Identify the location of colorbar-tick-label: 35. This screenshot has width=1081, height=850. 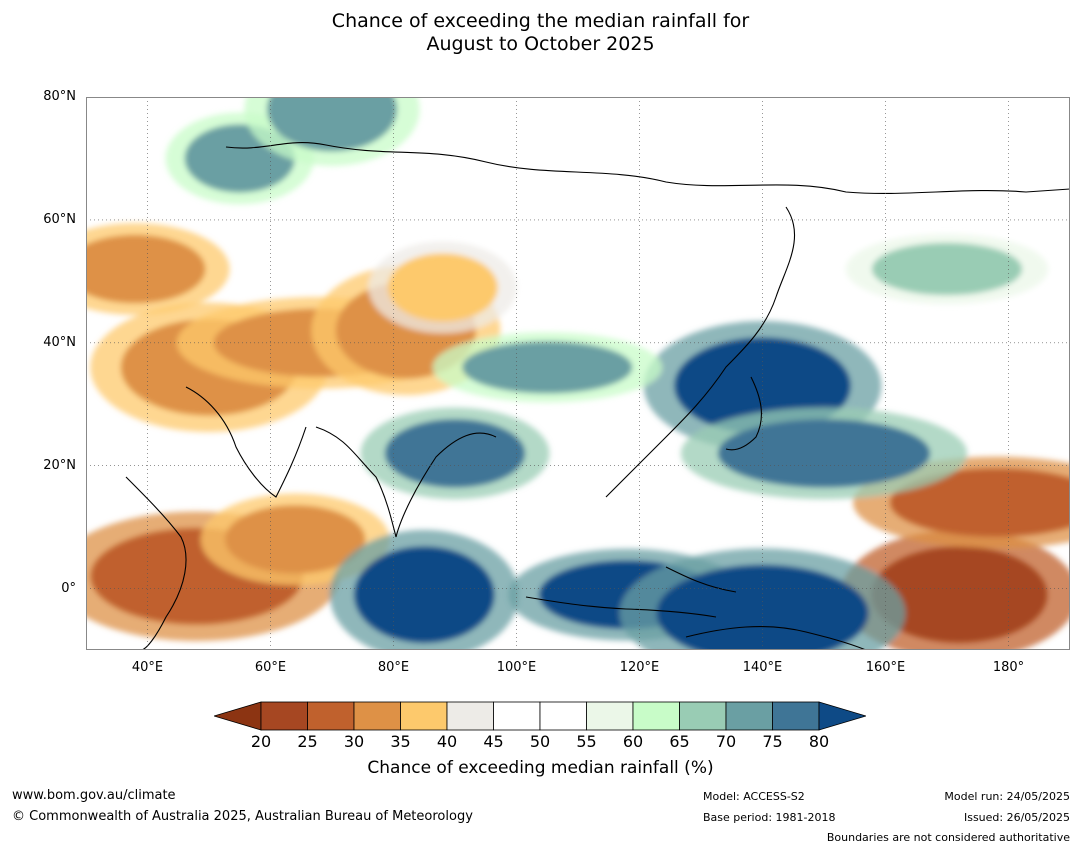
(400, 741).